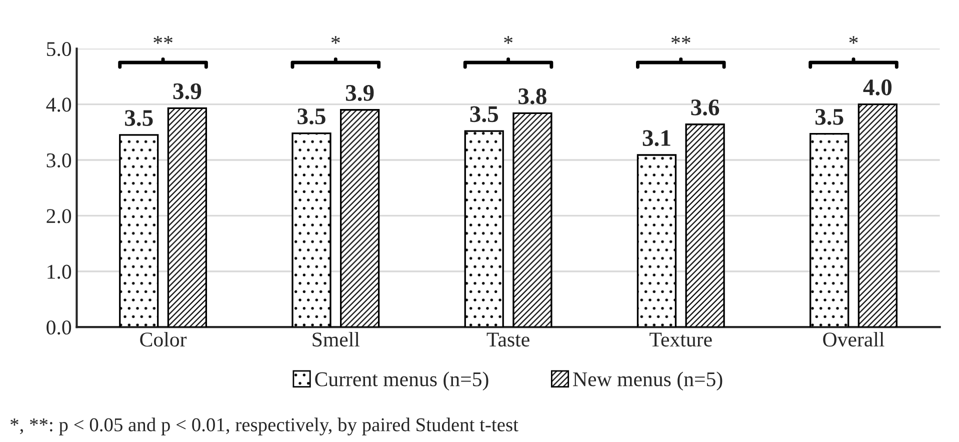 This screenshot has height=442, width=959. What do you see at coordinates (60, 271) in the screenshot?
I see `y-tick-label: 1.0` at bounding box center [60, 271].